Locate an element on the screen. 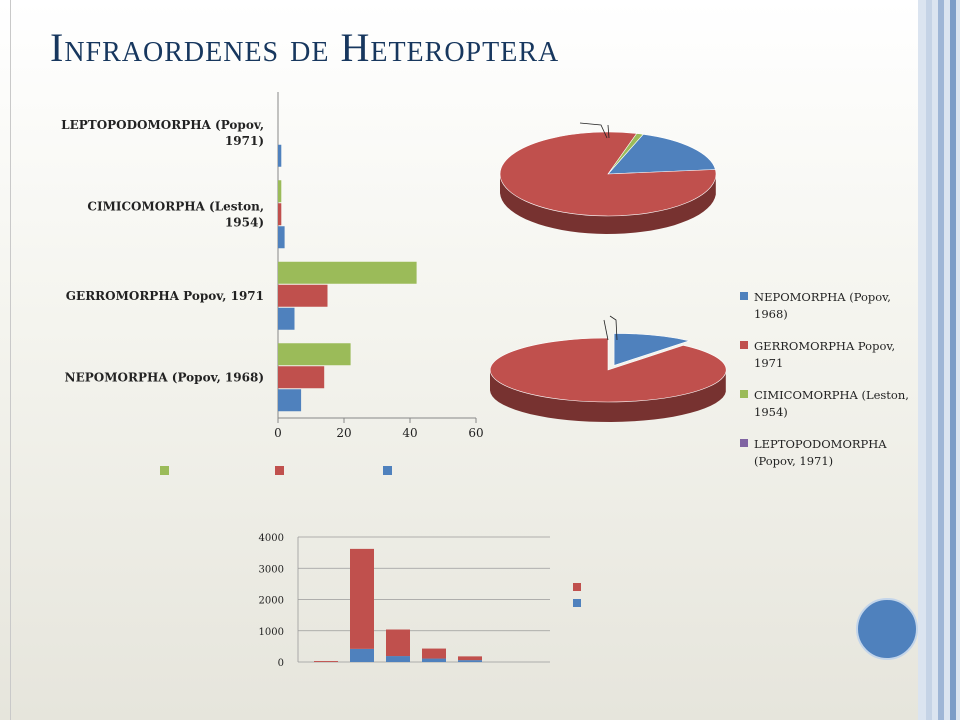 The height and width of the screenshot is (720, 960). year-bar-chart: 0 1000 2000 3000 4000 is located at coordinates (420, 601).